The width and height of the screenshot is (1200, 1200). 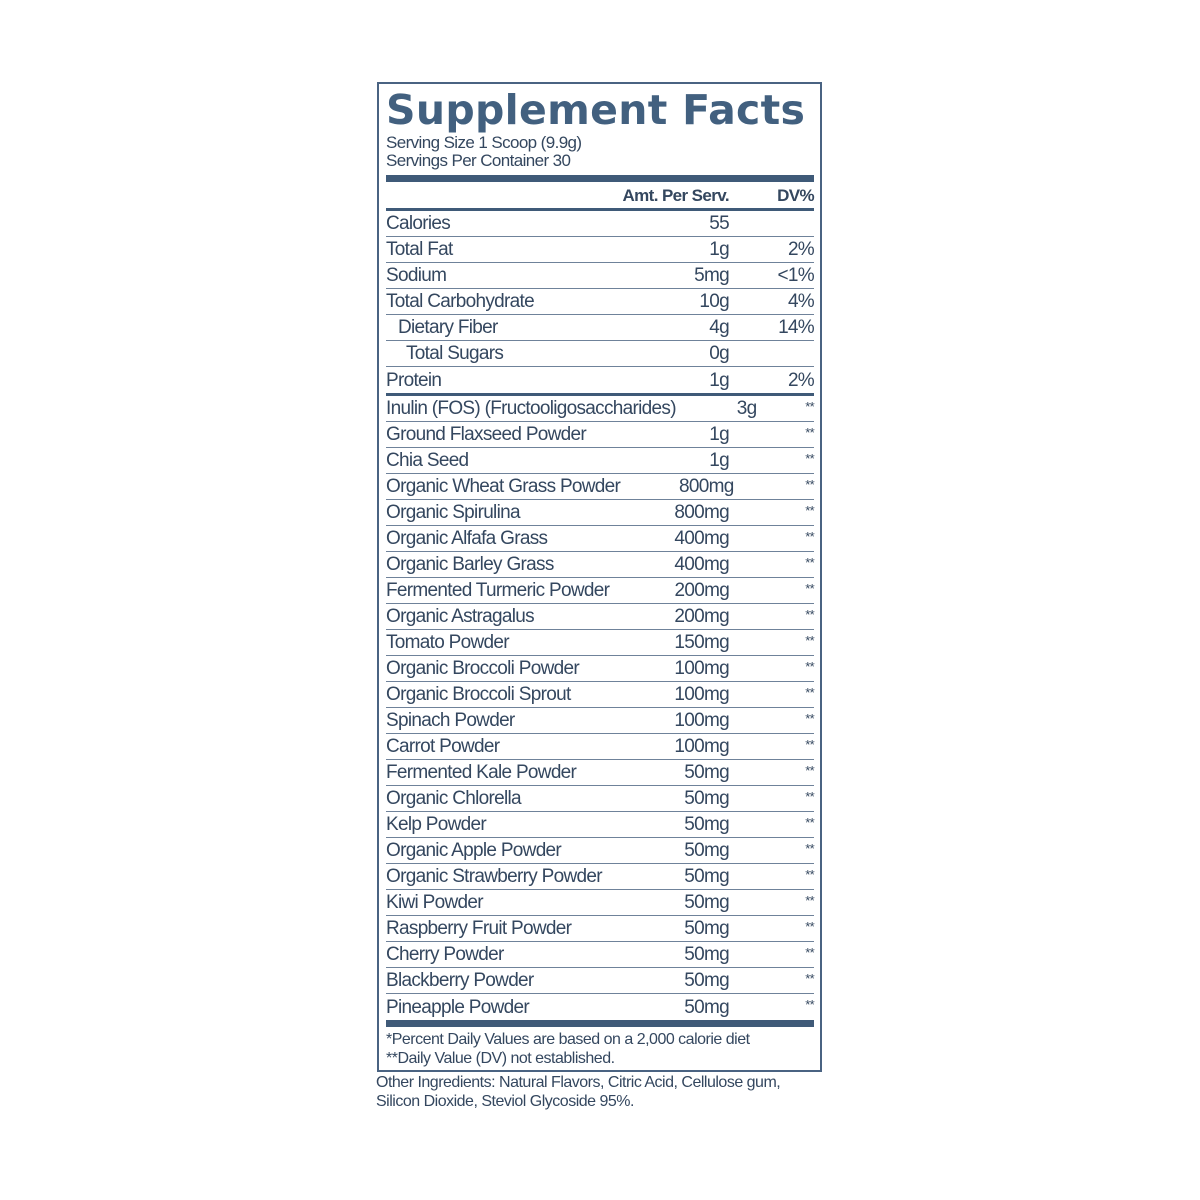 What do you see at coordinates (796, 327) in the screenshot?
I see `row-dv: 14%` at bounding box center [796, 327].